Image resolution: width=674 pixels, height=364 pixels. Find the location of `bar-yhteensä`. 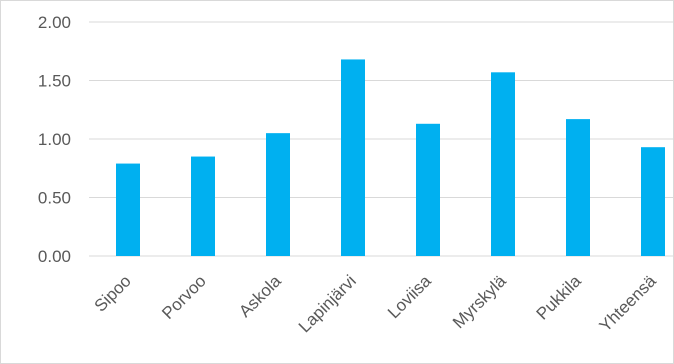

bar-yhteensä is located at coordinates (653, 201).